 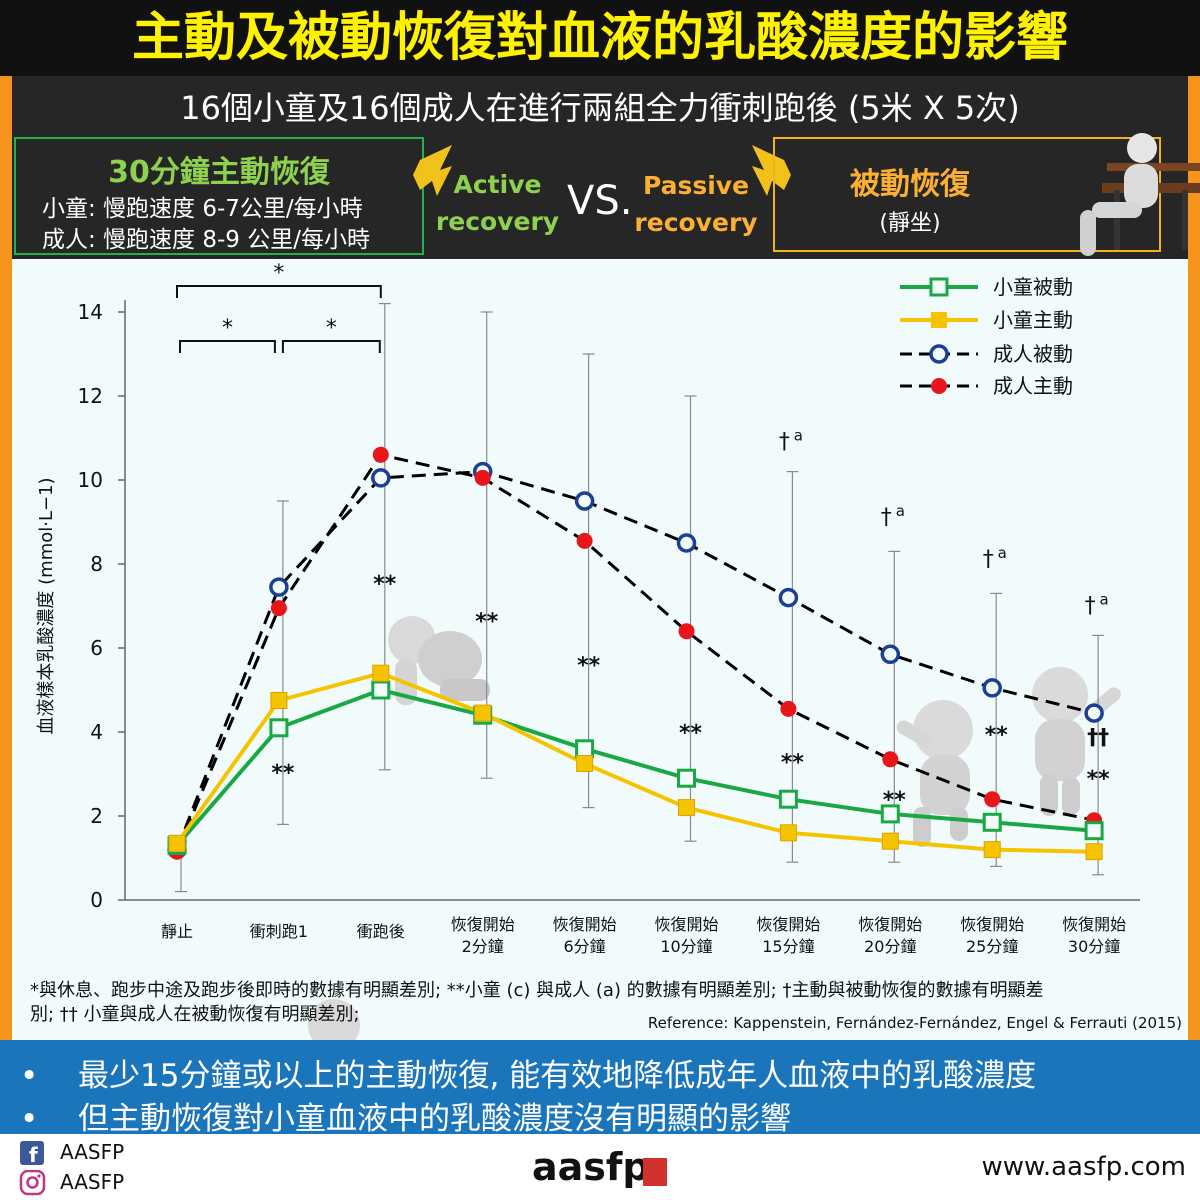 I want to click on x-tick-label: 20分鐘, so click(x=890, y=946).